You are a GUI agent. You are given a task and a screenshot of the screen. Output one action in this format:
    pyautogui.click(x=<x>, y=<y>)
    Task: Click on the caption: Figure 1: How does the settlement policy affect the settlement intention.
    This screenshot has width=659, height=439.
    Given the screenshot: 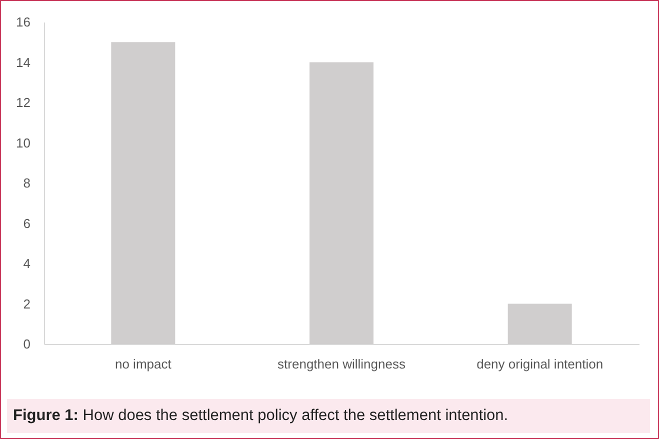 What is the action you would take?
    pyautogui.click(x=328, y=416)
    